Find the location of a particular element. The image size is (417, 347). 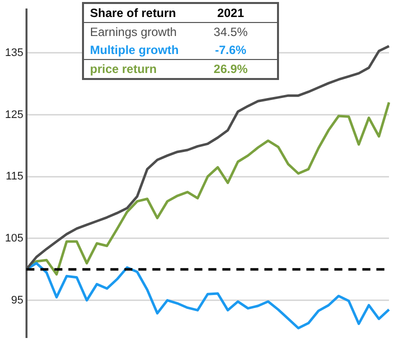

text: price return is located at coordinates (123, 69).